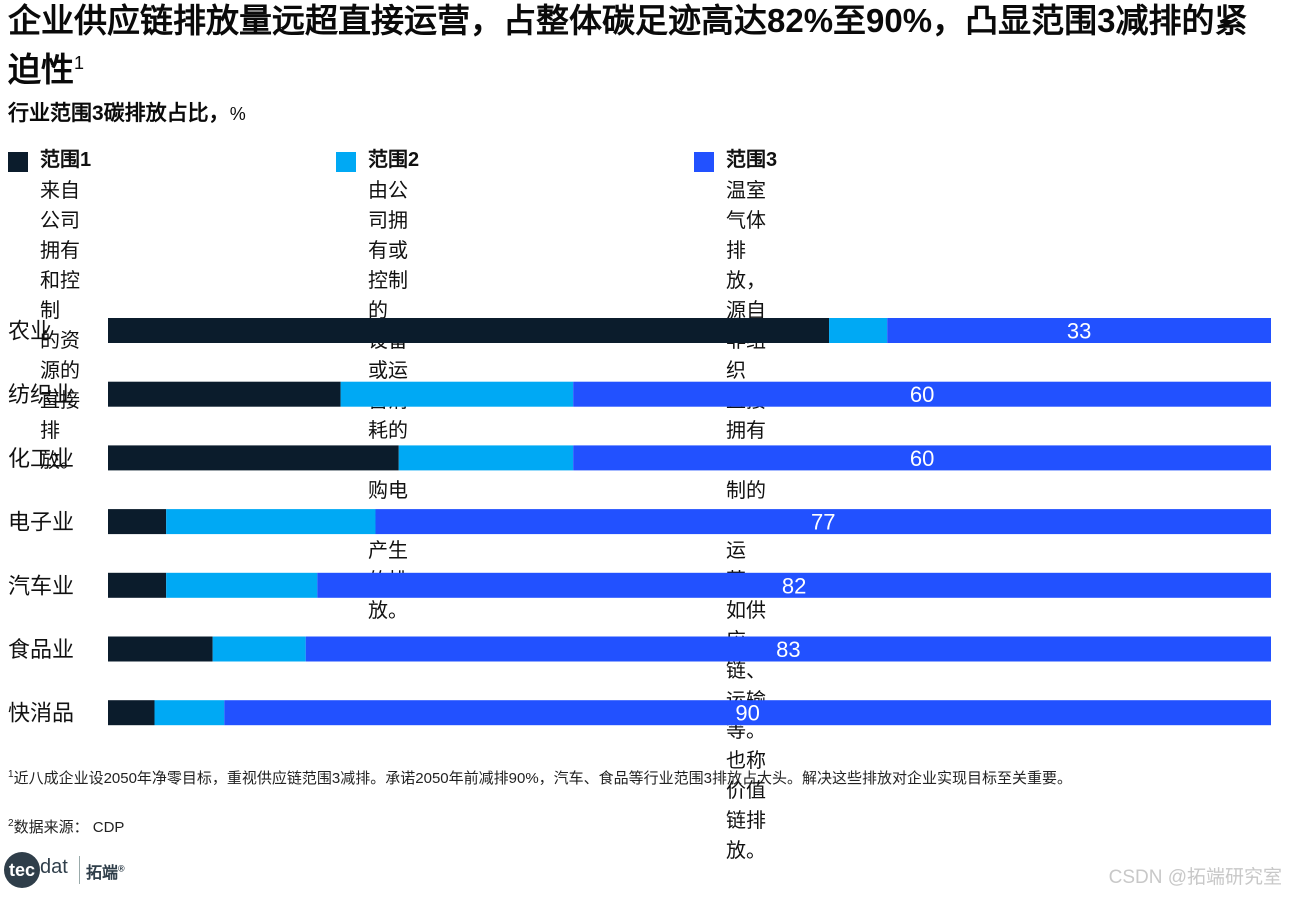  I want to click on category-label: 电子业, so click(41, 522).